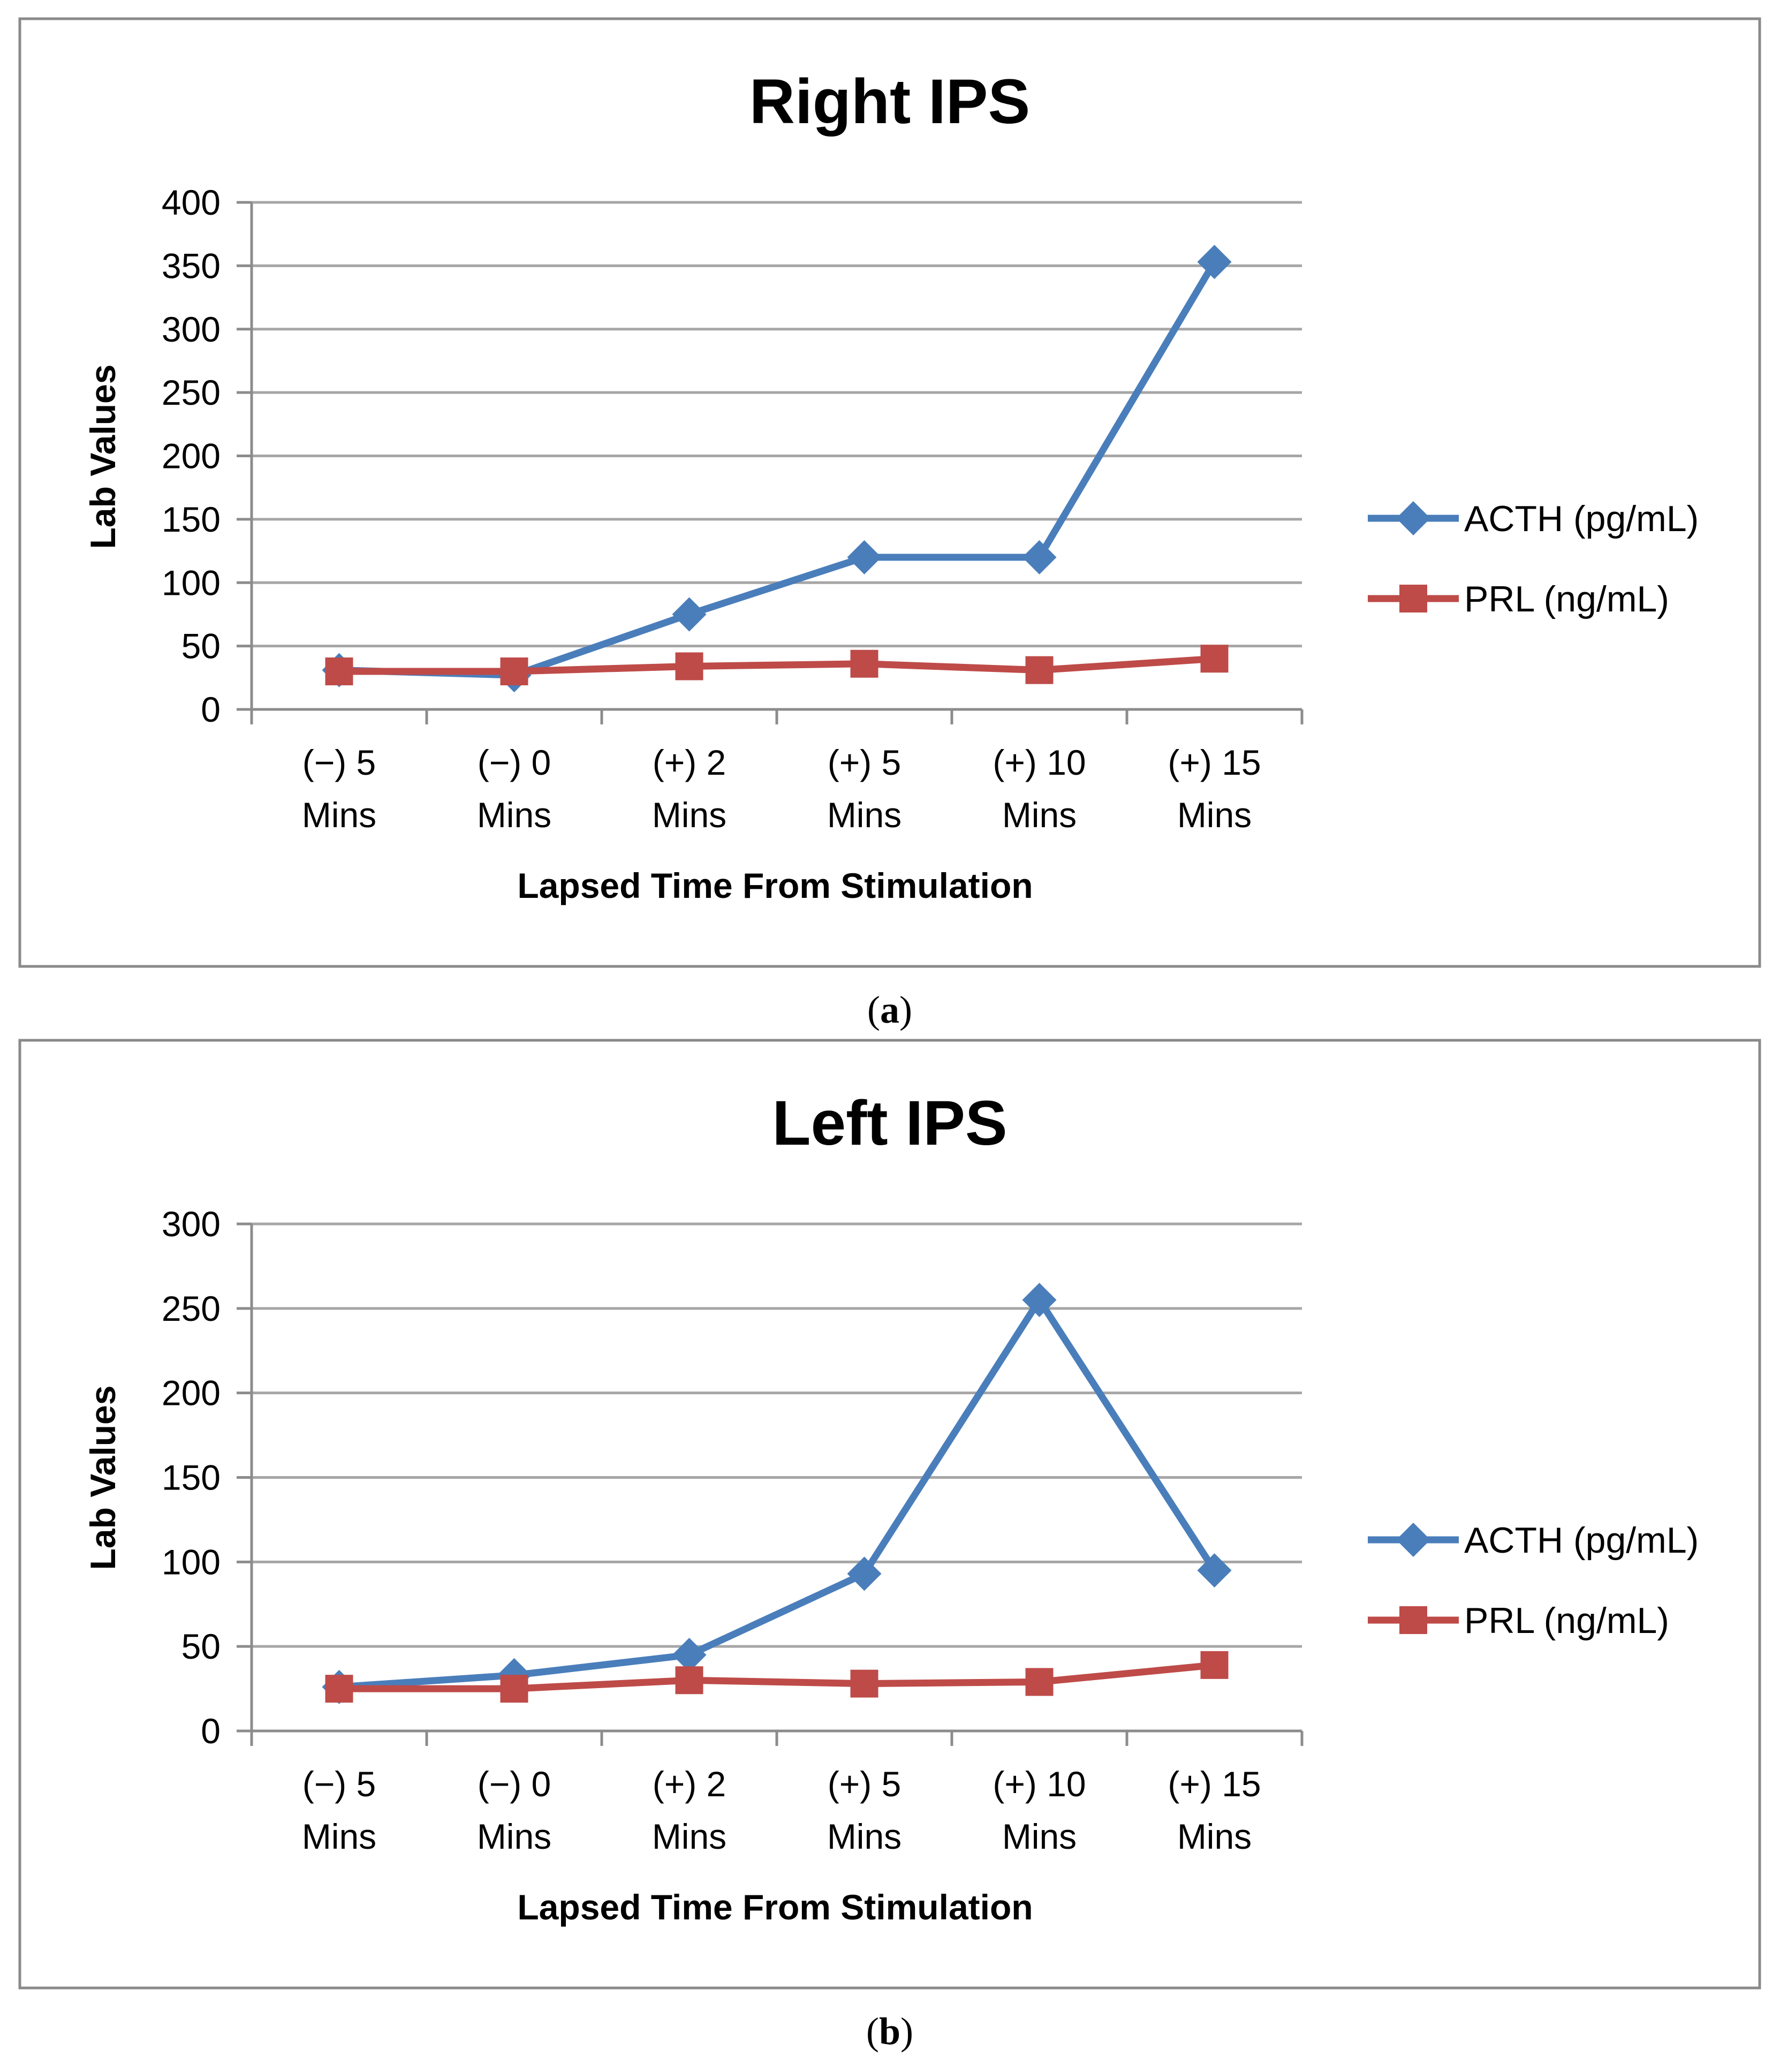 Image resolution: width=1780 pixels, height=2072 pixels. What do you see at coordinates (1215, 789) in the screenshot?
I see `x-tick-label: (+) 15 Mins` at bounding box center [1215, 789].